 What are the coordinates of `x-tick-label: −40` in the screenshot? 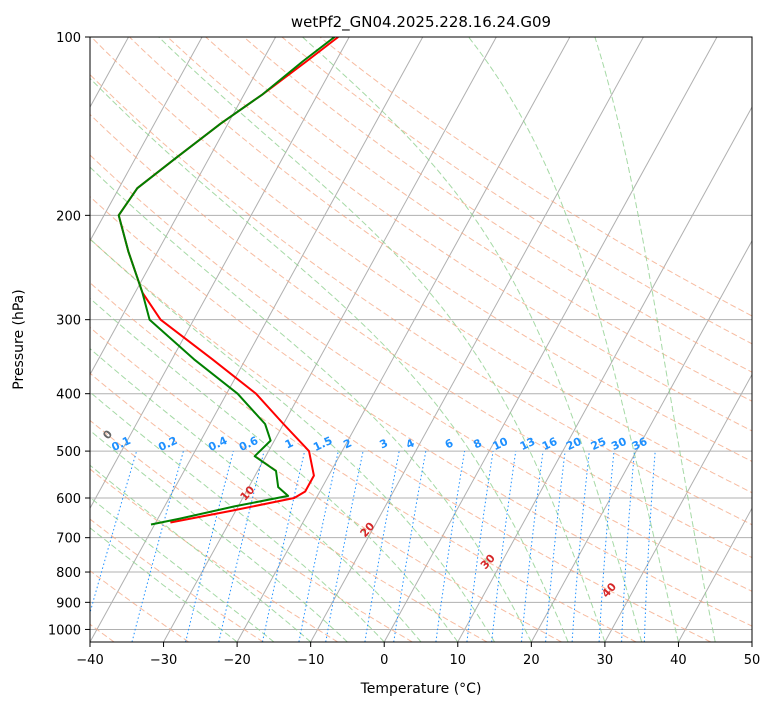 It's located at (89, 660).